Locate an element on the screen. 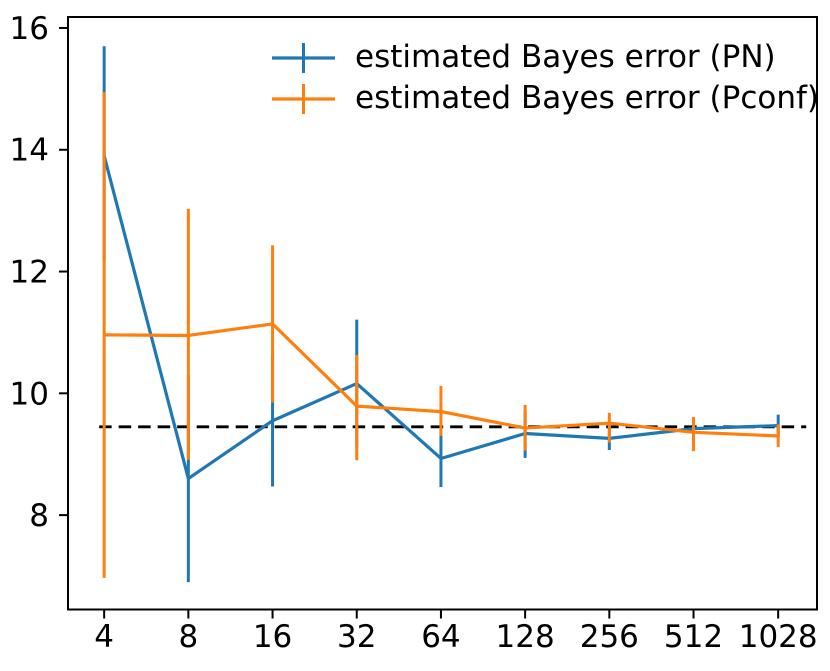  pconf-line is located at coordinates (441, 380).